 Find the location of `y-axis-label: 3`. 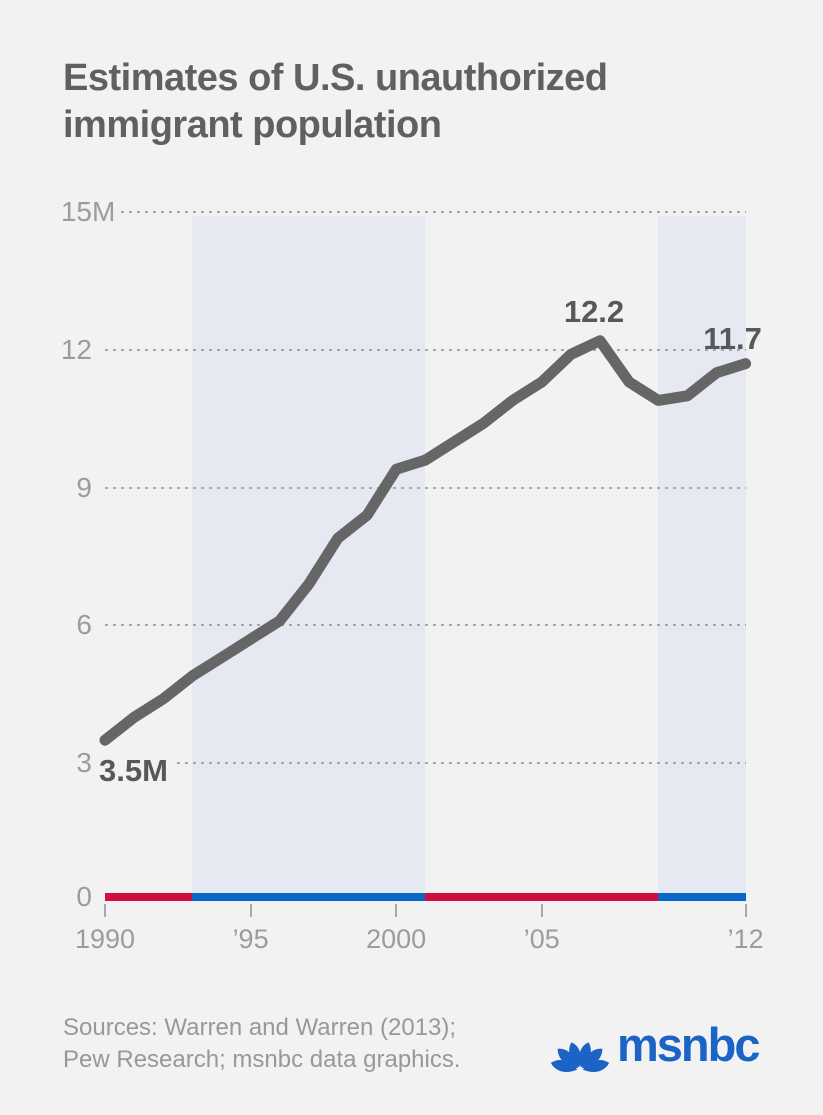

y-axis-label: 3 is located at coordinates (69, 763).